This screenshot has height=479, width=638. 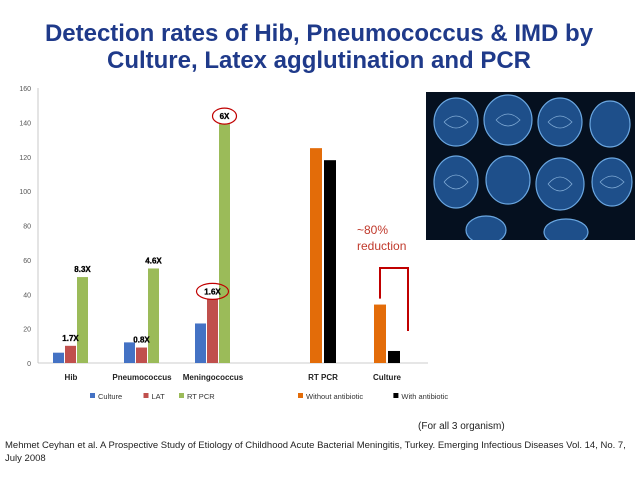 What do you see at coordinates (334, 396) in the screenshot?
I see `legend-label: Without antibiotic` at bounding box center [334, 396].